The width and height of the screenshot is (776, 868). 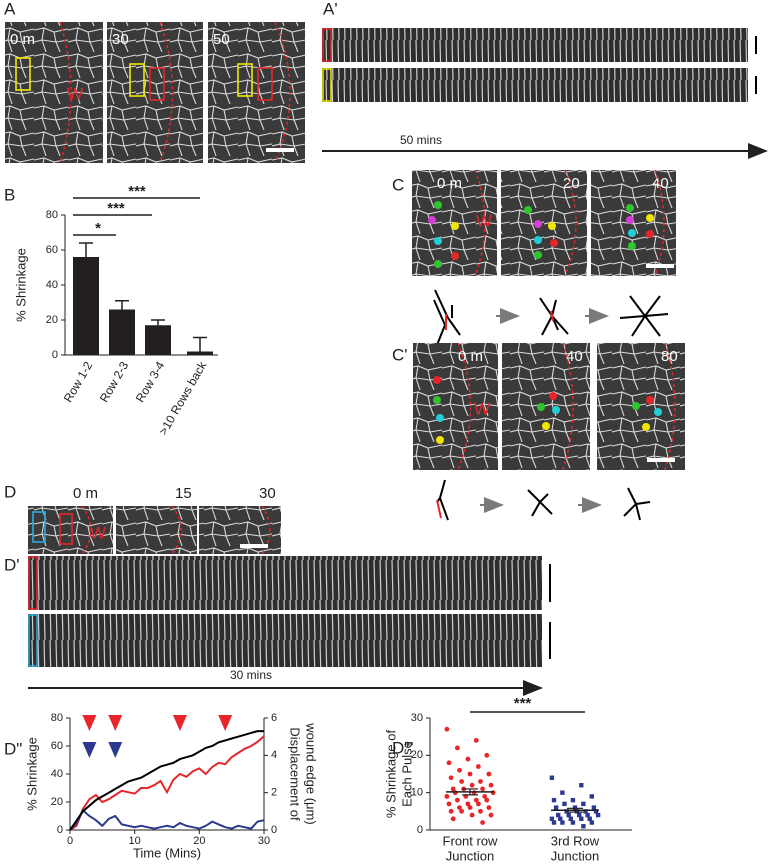 What do you see at coordinates (330, 9) in the screenshot?
I see `label: A'` at bounding box center [330, 9].